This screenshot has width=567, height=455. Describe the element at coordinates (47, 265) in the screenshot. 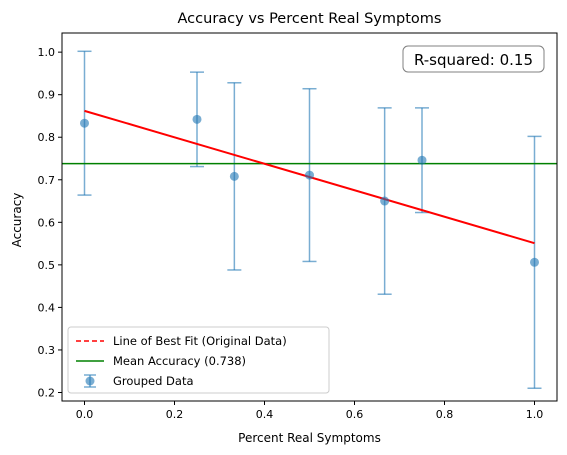

I see `y-tick-label: 0.5` at that location.